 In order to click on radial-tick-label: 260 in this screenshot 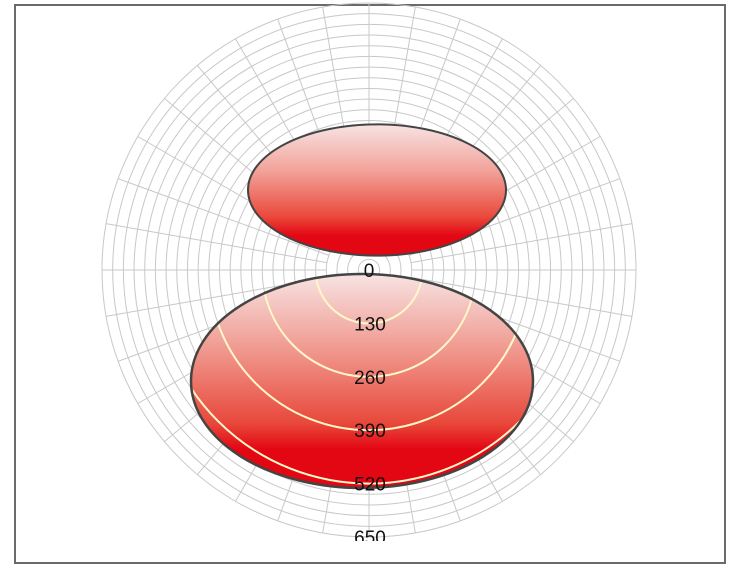, I will do `click(370, 378)`.